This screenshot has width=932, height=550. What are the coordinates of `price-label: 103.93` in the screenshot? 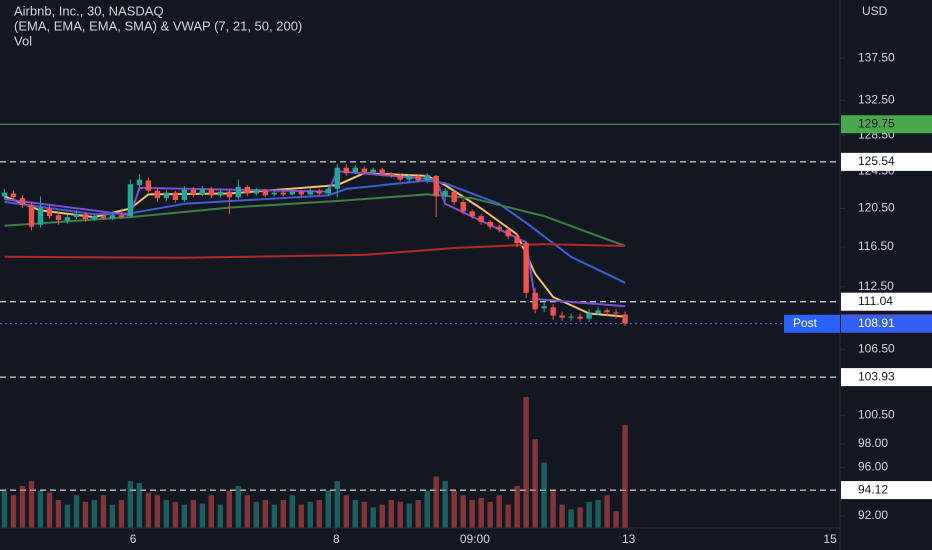 It's located at (876, 376).